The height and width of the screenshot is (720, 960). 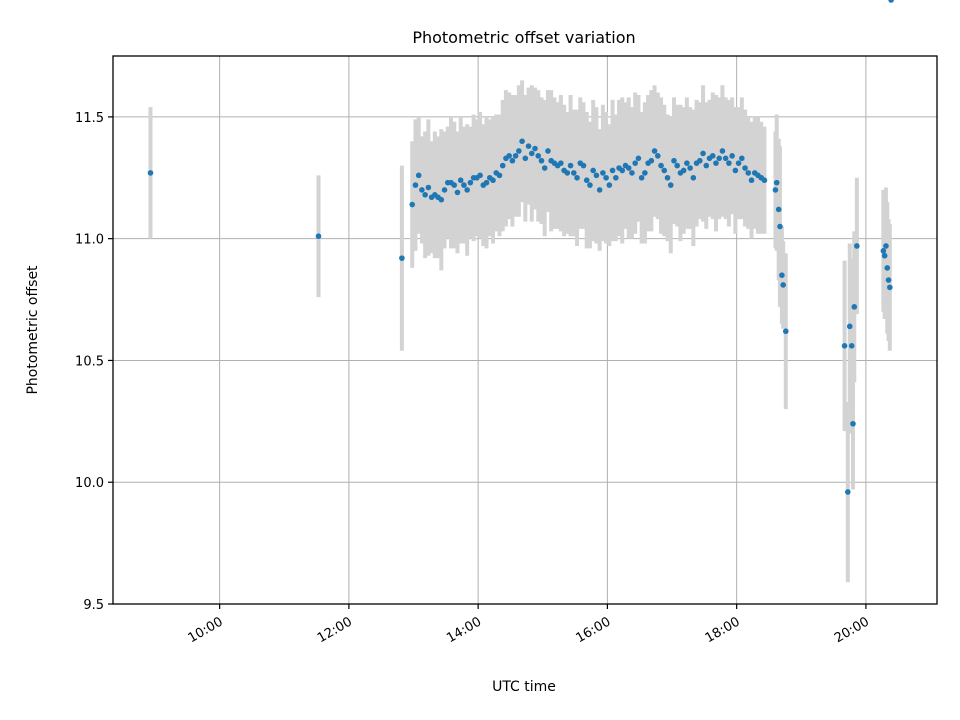 What do you see at coordinates (335, 630) in the screenshot?
I see `x-tick-label: 12:00` at bounding box center [335, 630].